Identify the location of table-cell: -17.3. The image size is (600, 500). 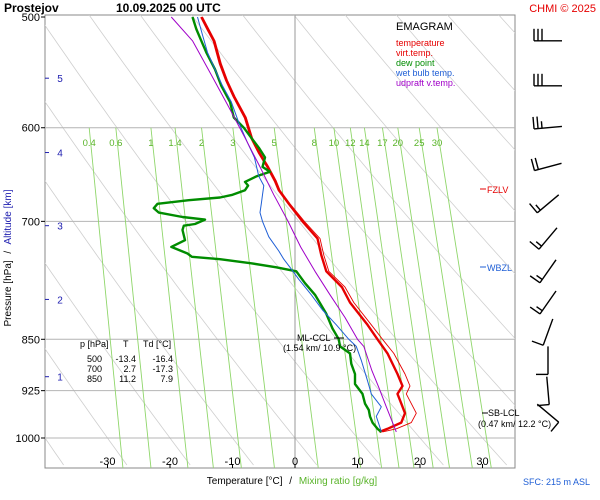
(162, 369).